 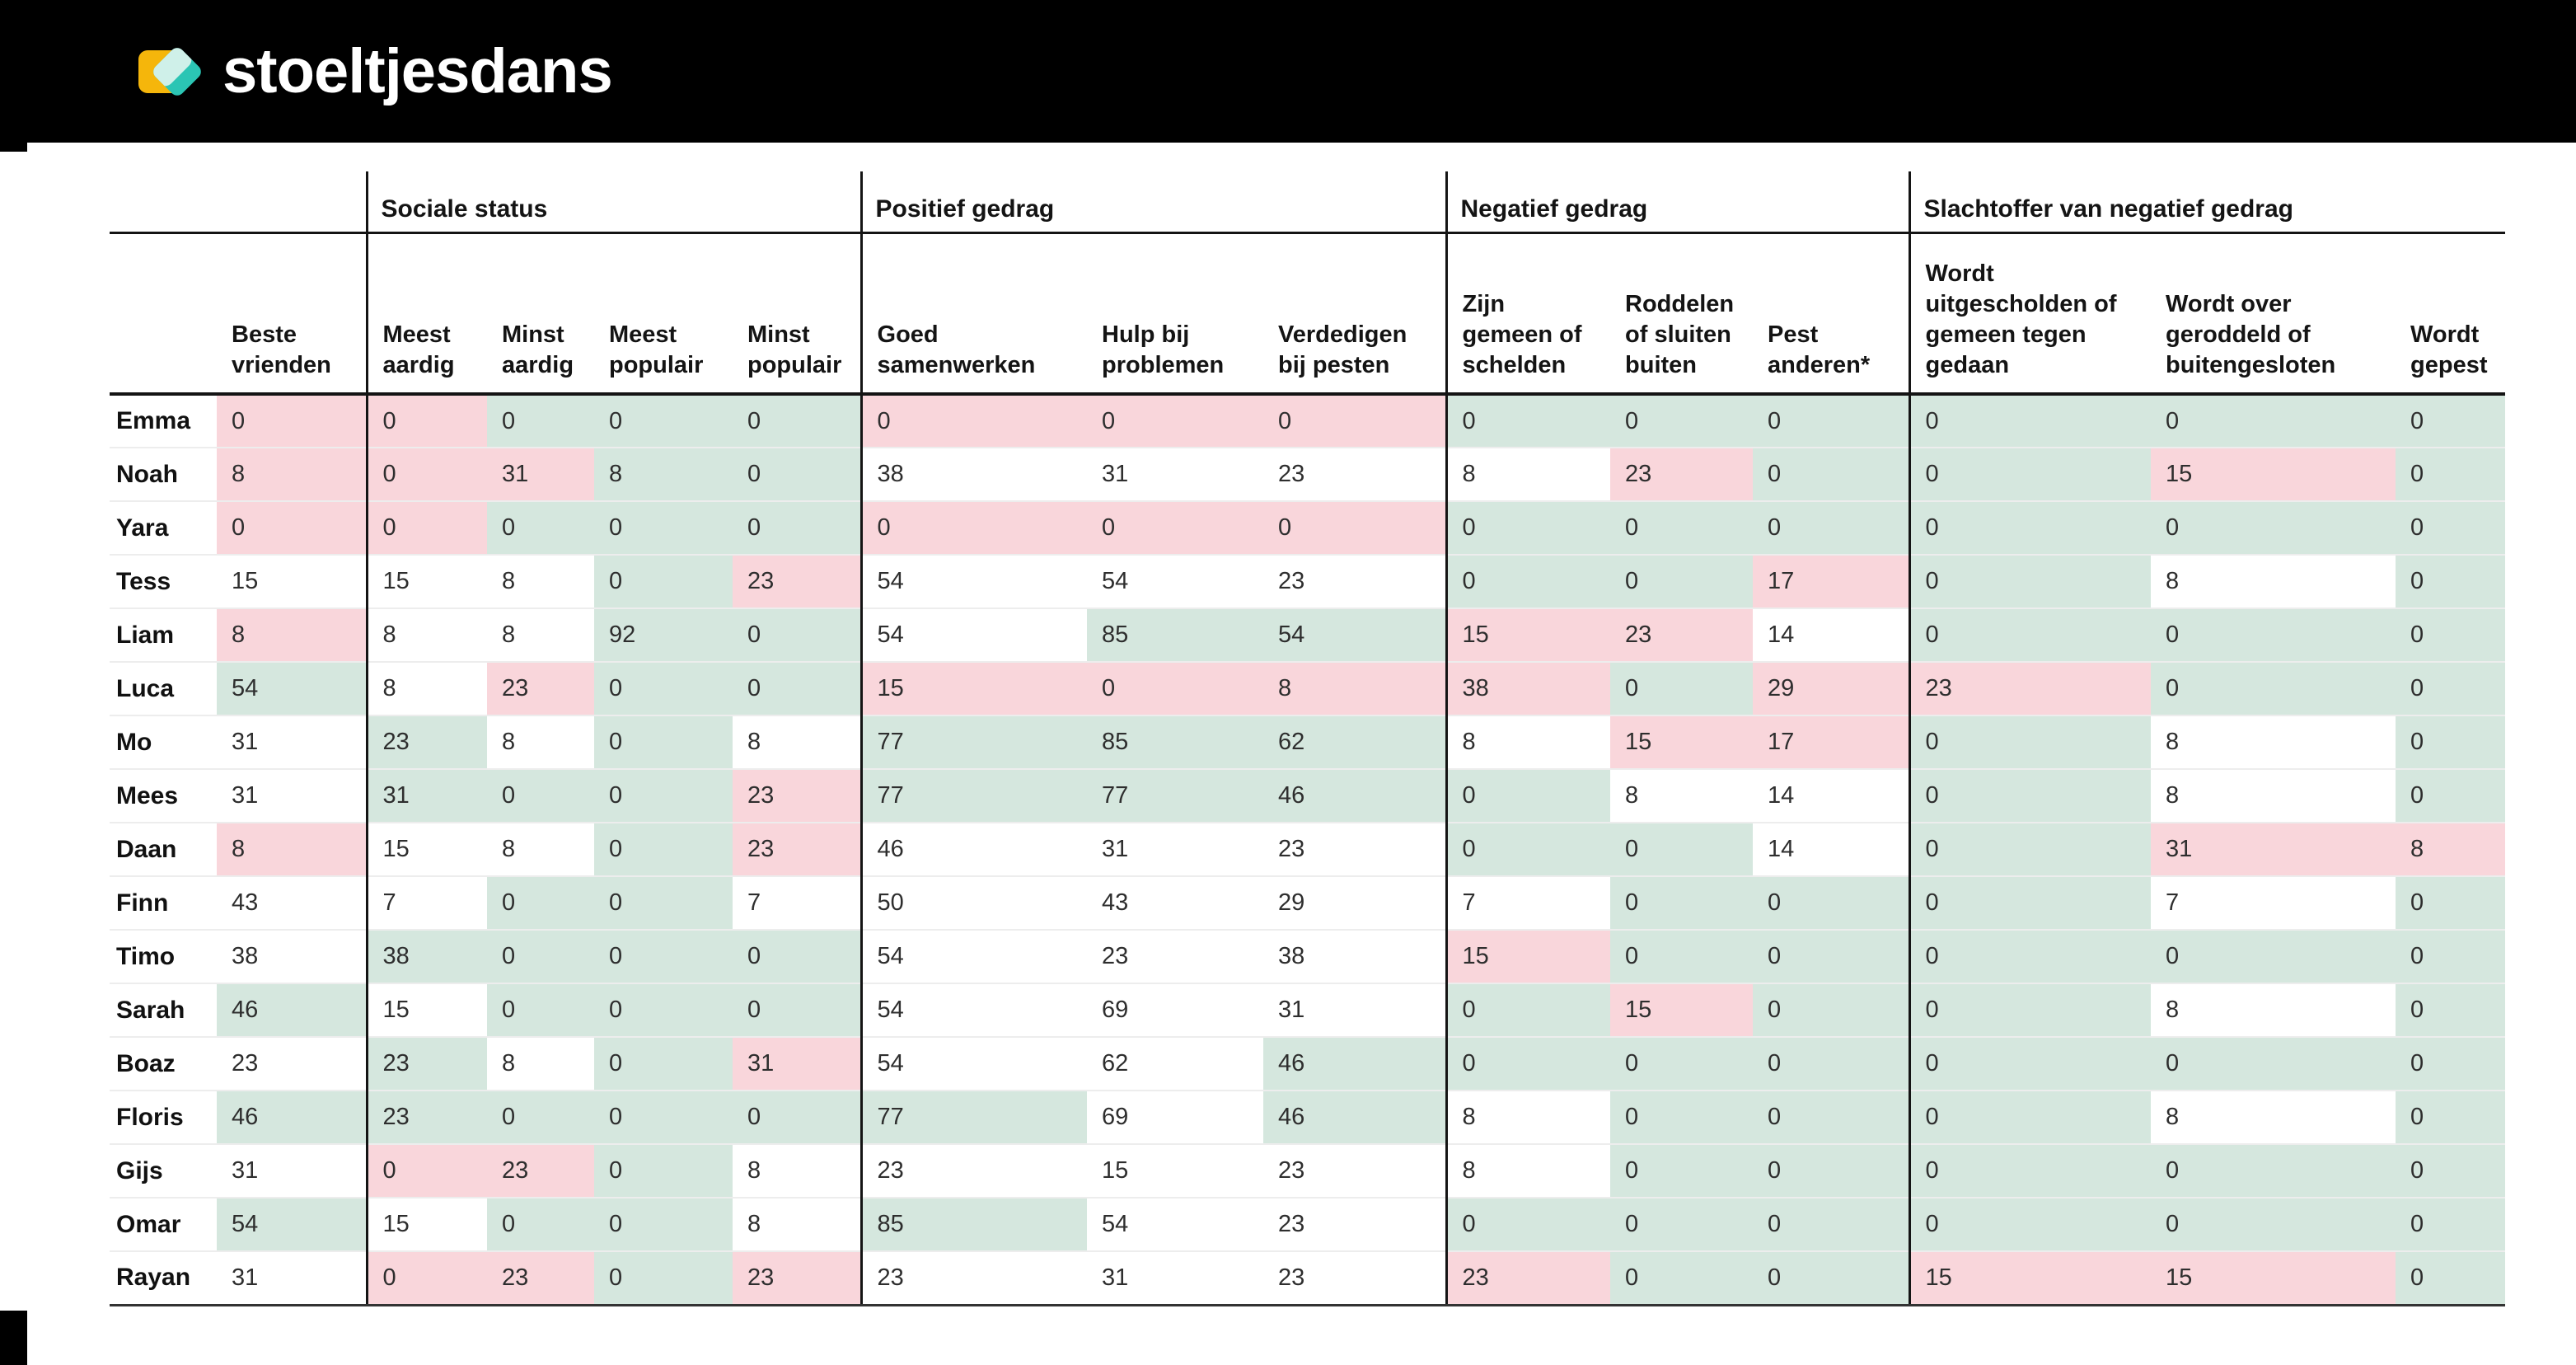 I want to click on table-row: Noah 8 0 31 8 0 38 31 23 8 23 0 0 15 0, so click(x=1308, y=474).